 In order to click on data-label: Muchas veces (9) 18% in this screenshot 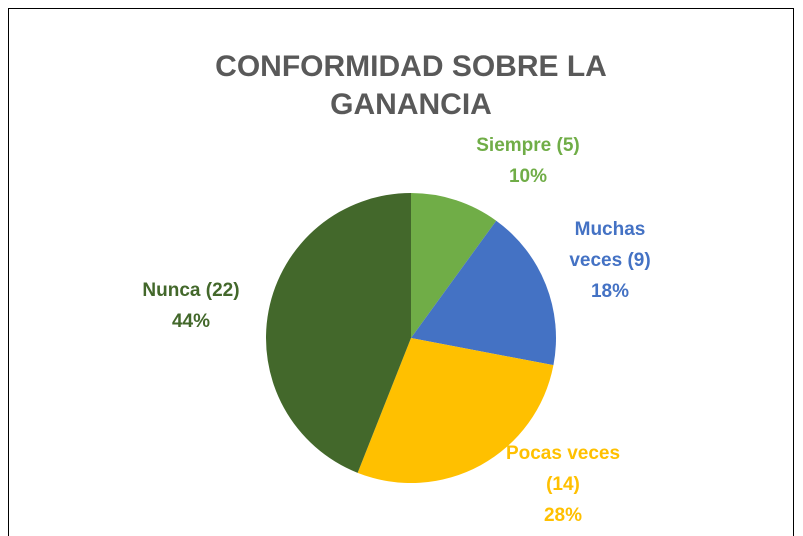, I will do `click(610, 260)`.